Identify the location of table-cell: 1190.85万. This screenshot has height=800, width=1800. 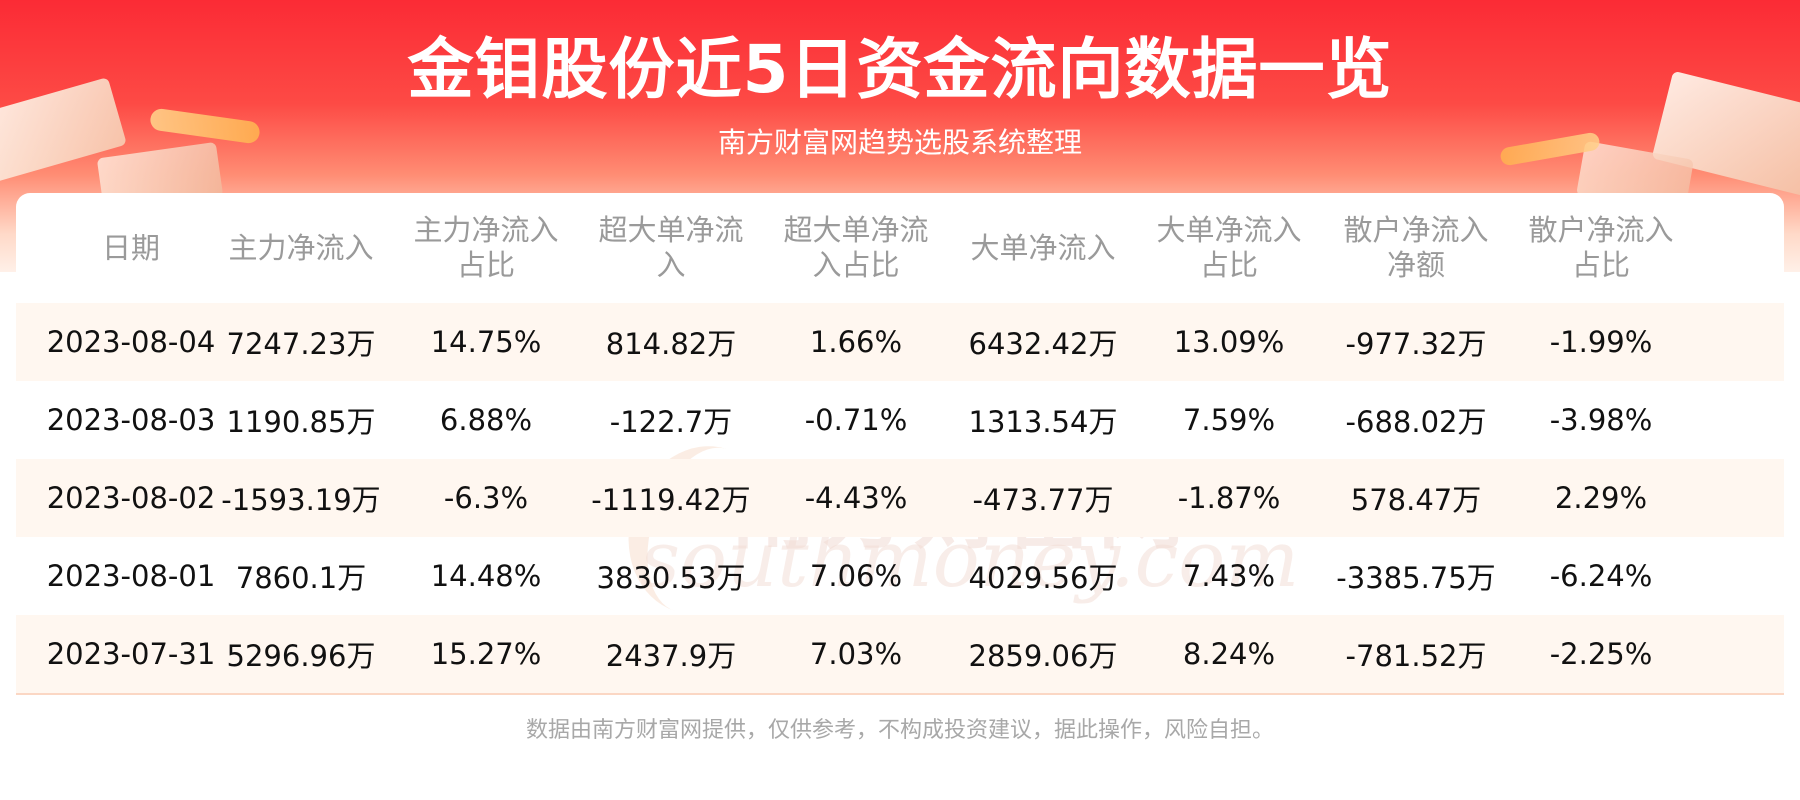
(301, 422).